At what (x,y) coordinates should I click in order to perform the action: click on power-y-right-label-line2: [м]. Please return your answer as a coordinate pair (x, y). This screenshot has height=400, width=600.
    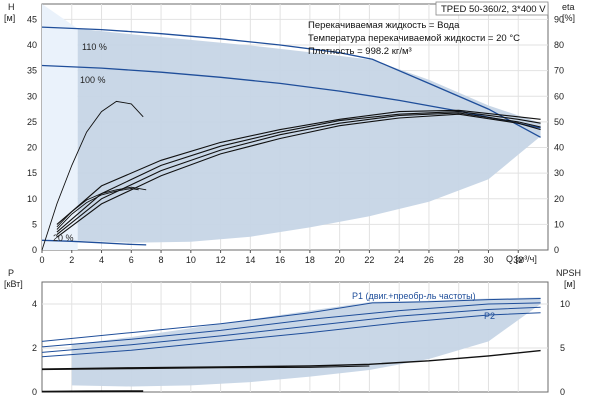
    Looking at the image, I should click on (569, 284).